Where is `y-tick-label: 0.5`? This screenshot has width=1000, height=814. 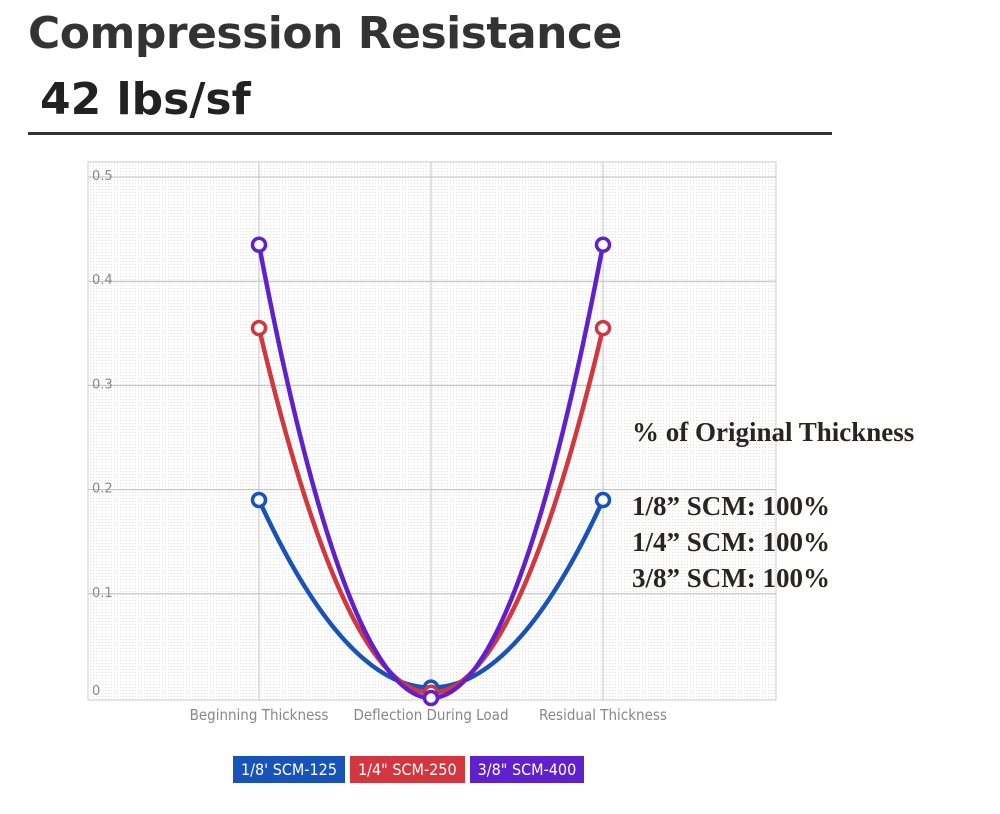
y-tick-label: 0.5 is located at coordinates (102, 176).